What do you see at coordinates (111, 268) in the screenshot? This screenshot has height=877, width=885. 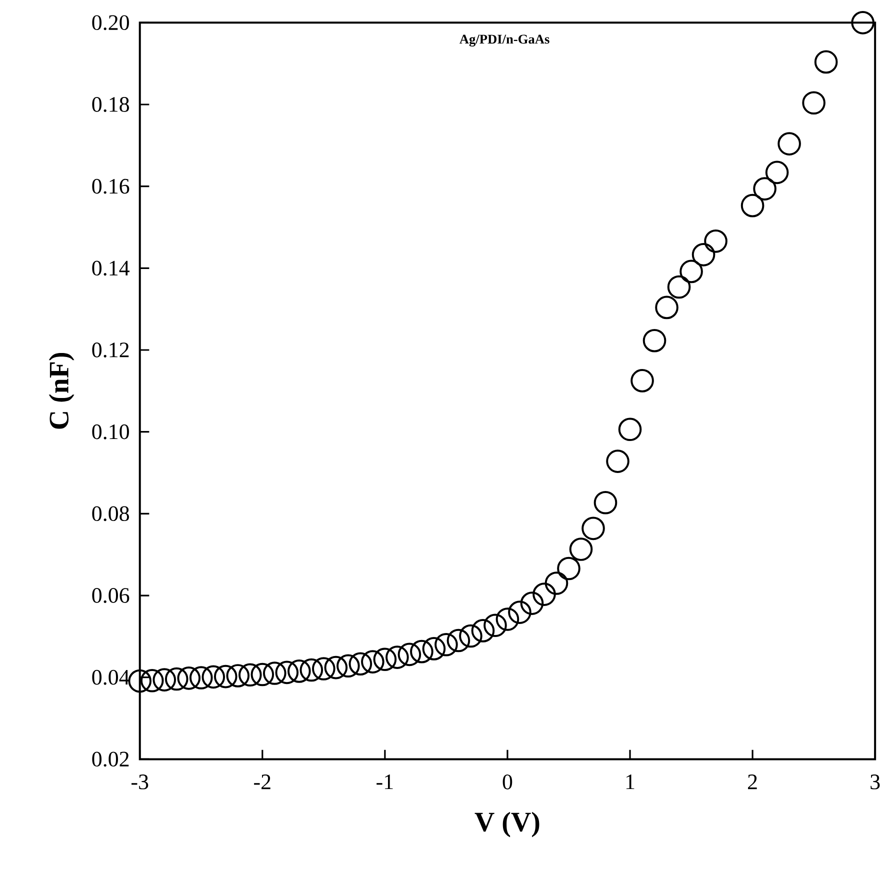 I see `y-tick-label: 0.14` at bounding box center [111, 268].